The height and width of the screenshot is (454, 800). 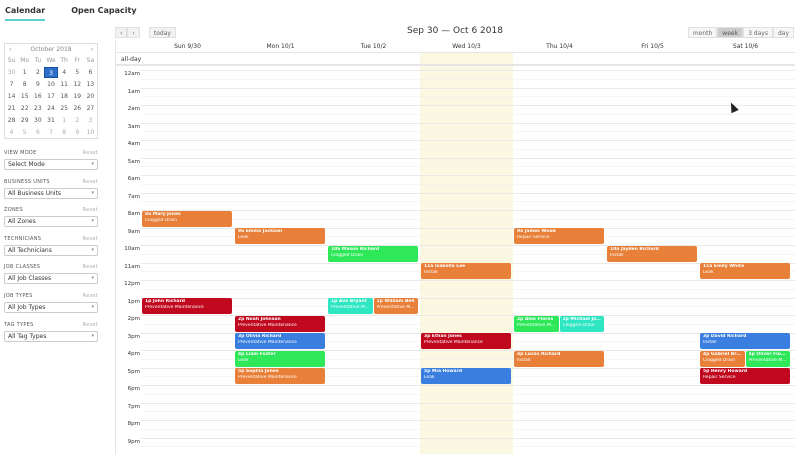 I want to click on calendar-event: 2p Noah Johnson Preventative Maintenance, so click(x=280, y=323).